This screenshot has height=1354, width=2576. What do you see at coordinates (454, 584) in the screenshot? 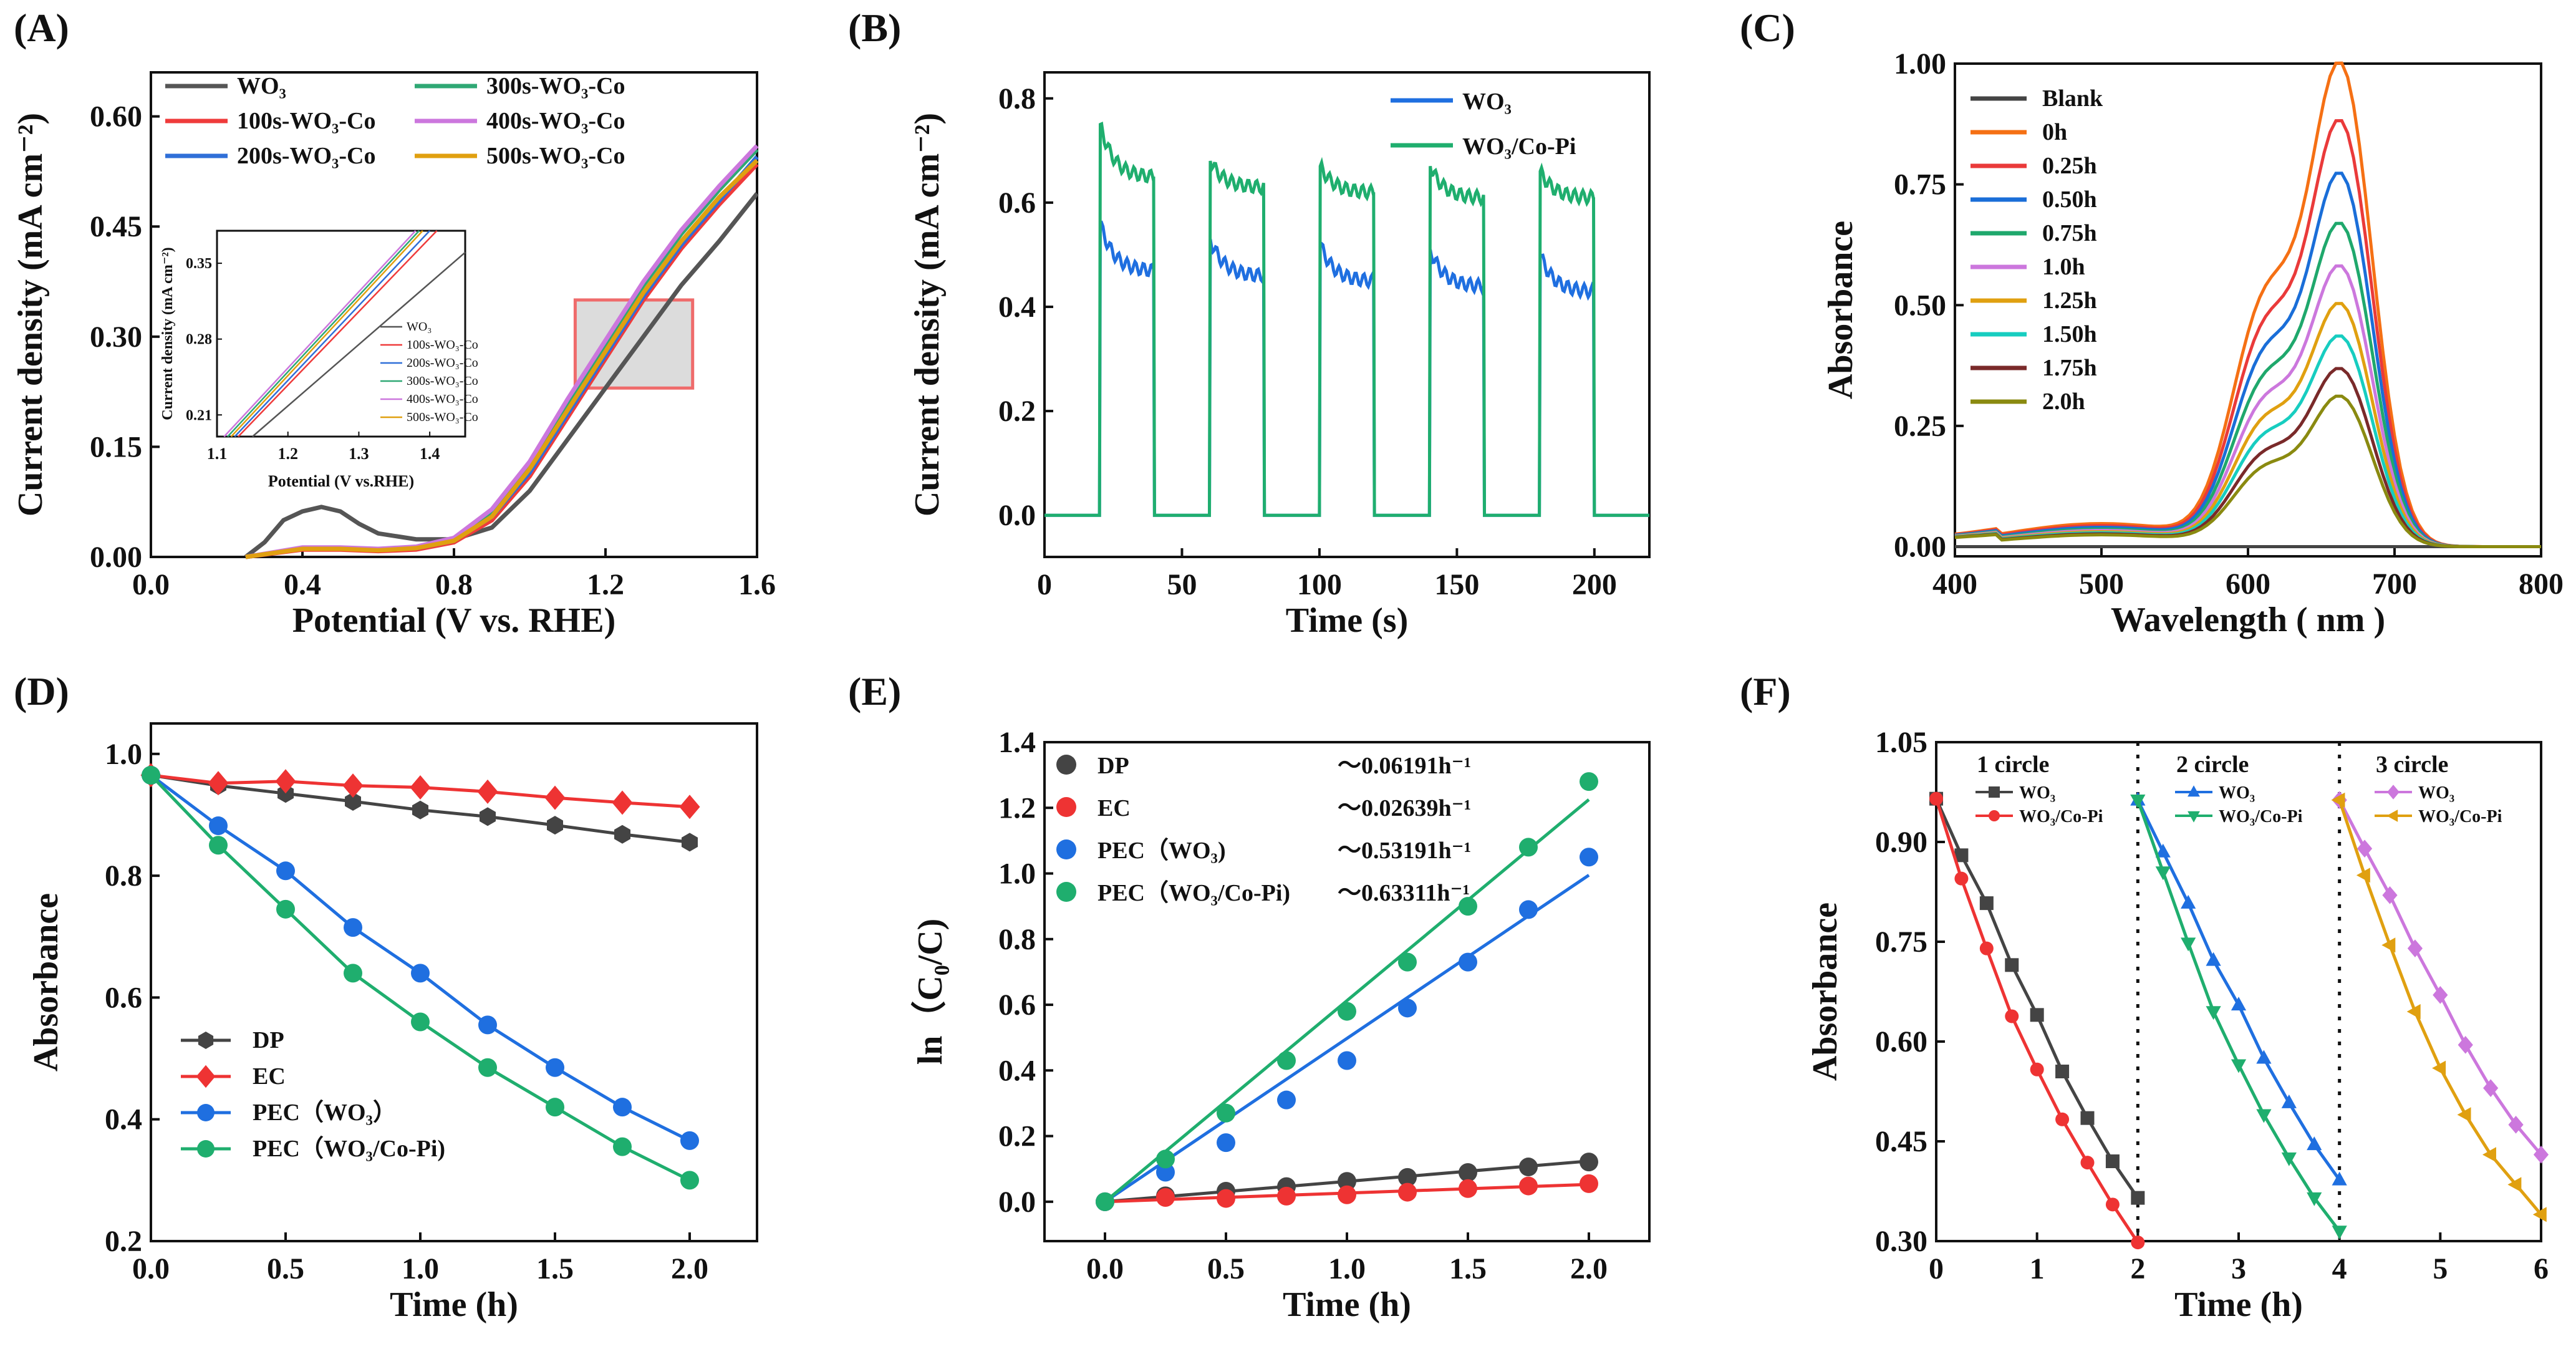
I see `x-tick-label: 0.8` at bounding box center [454, 584].